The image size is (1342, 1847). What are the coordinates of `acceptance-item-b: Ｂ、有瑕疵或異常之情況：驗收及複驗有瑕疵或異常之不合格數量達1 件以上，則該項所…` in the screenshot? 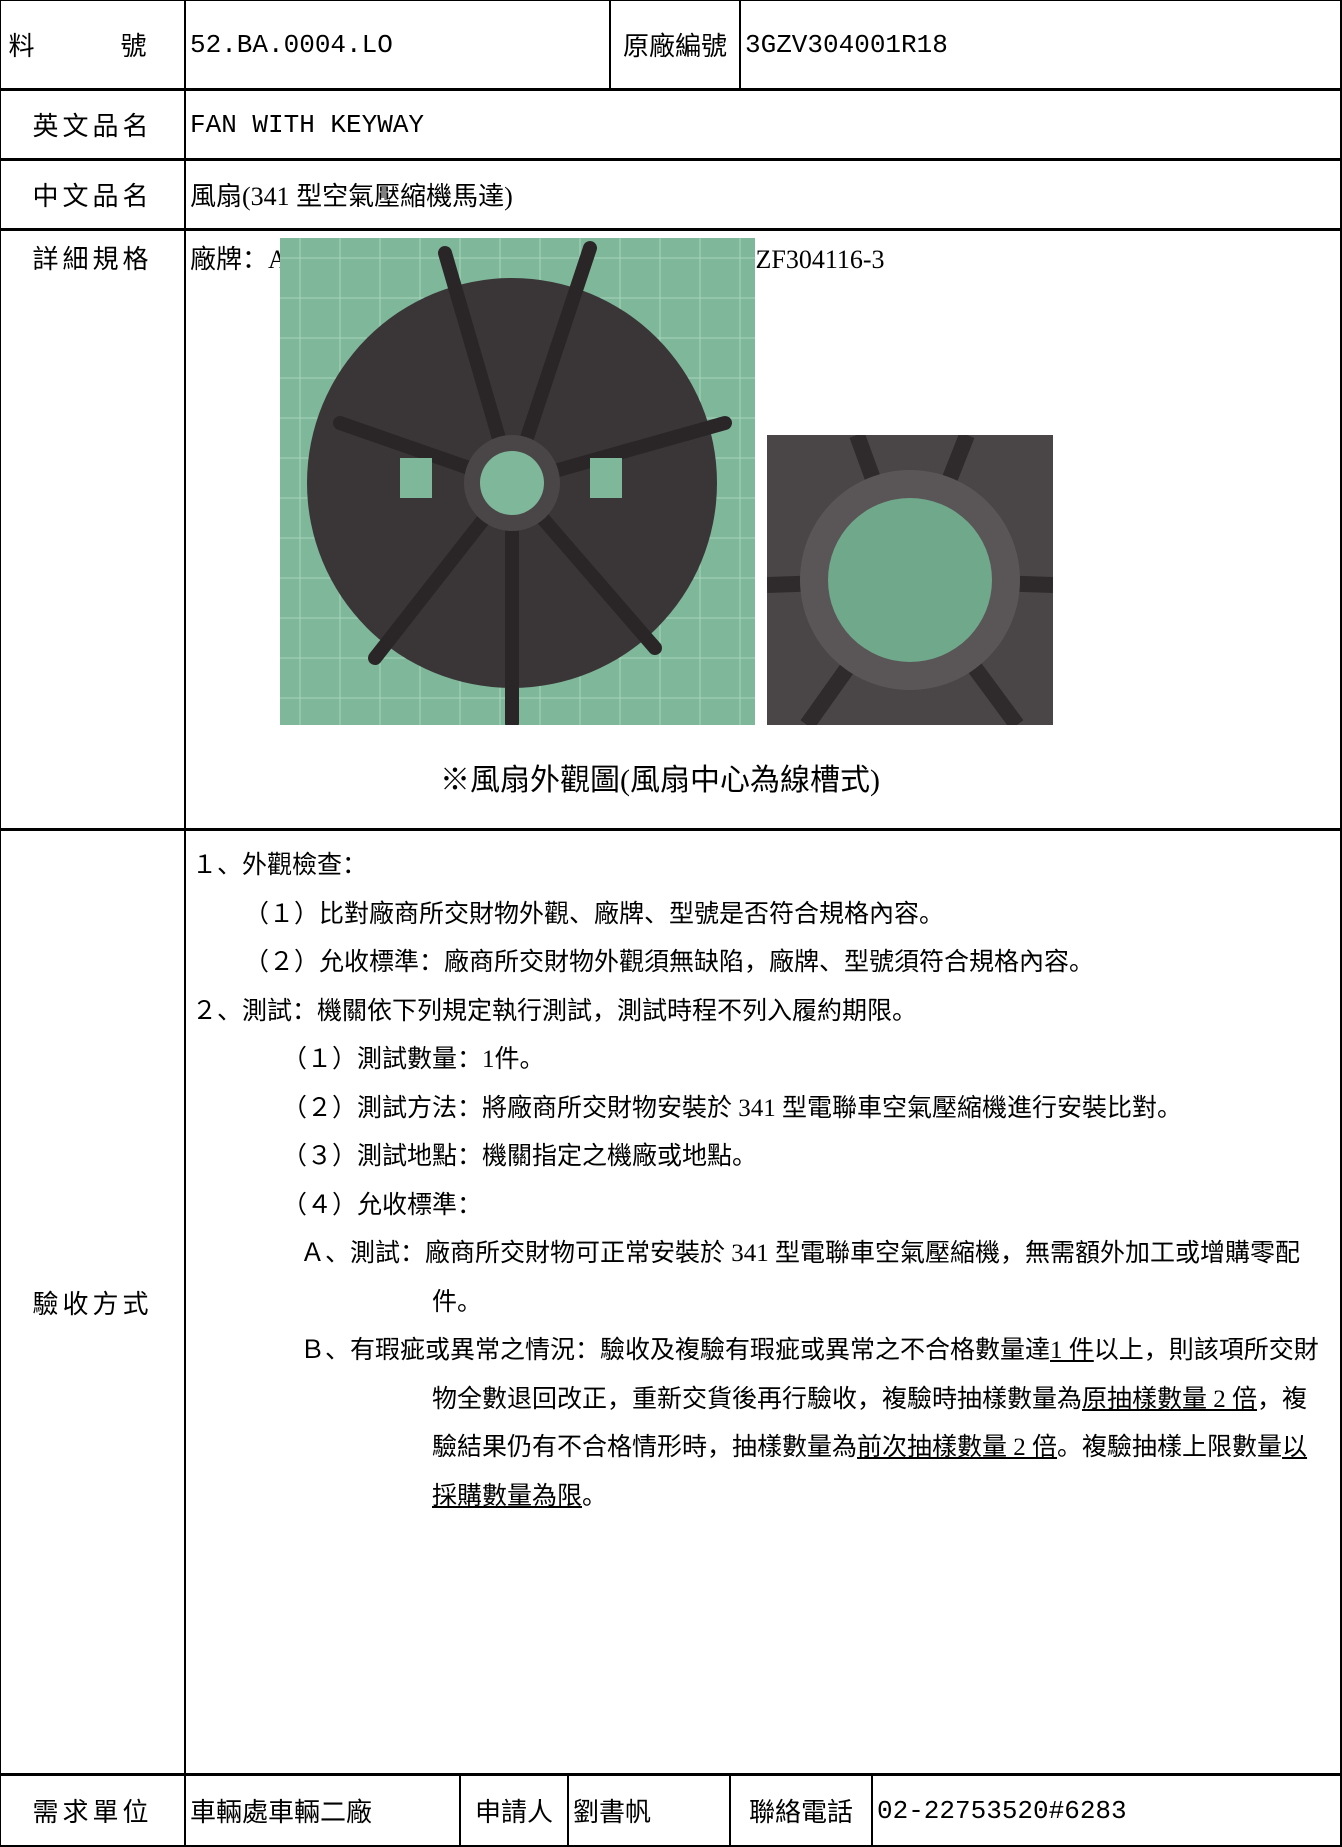 It's located at (762, 1424).